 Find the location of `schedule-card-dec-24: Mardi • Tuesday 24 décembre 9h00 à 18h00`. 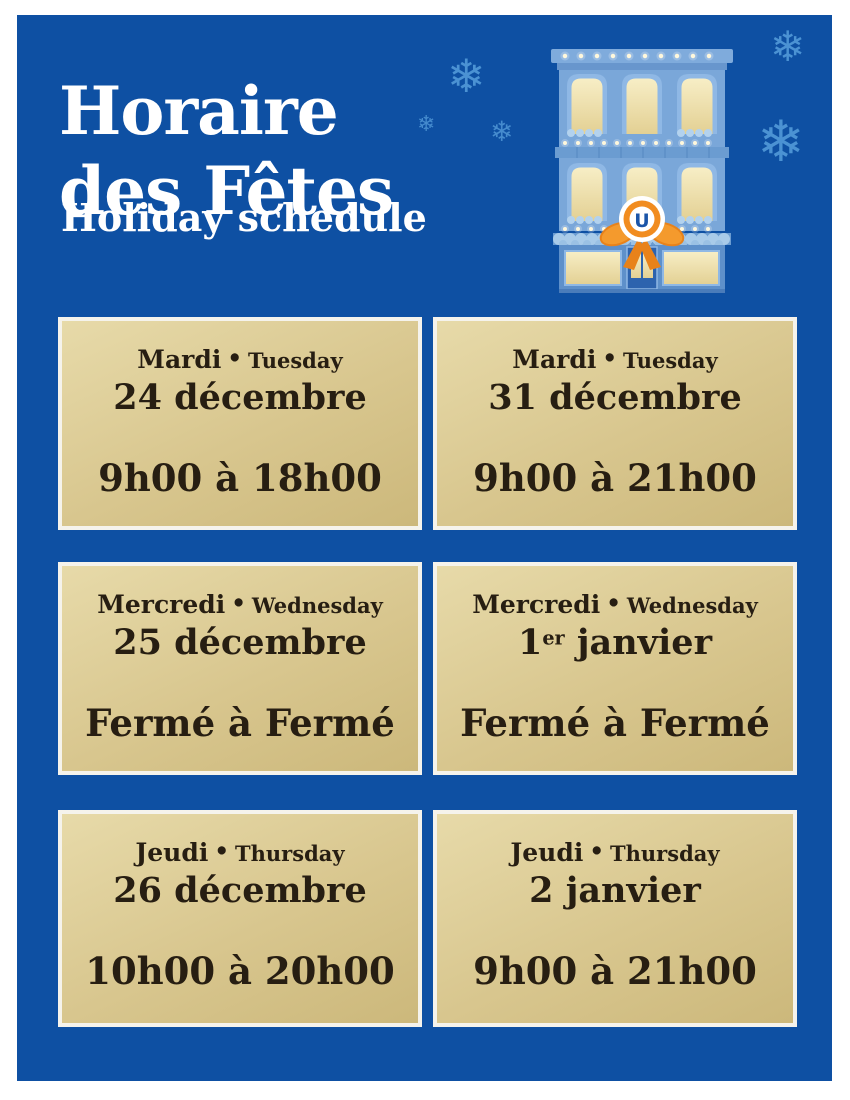

schedule-card-dec-24: Mardi • Tuesday 24 décembre 9h00 à 18h00 is located at coordinates (240, 423).